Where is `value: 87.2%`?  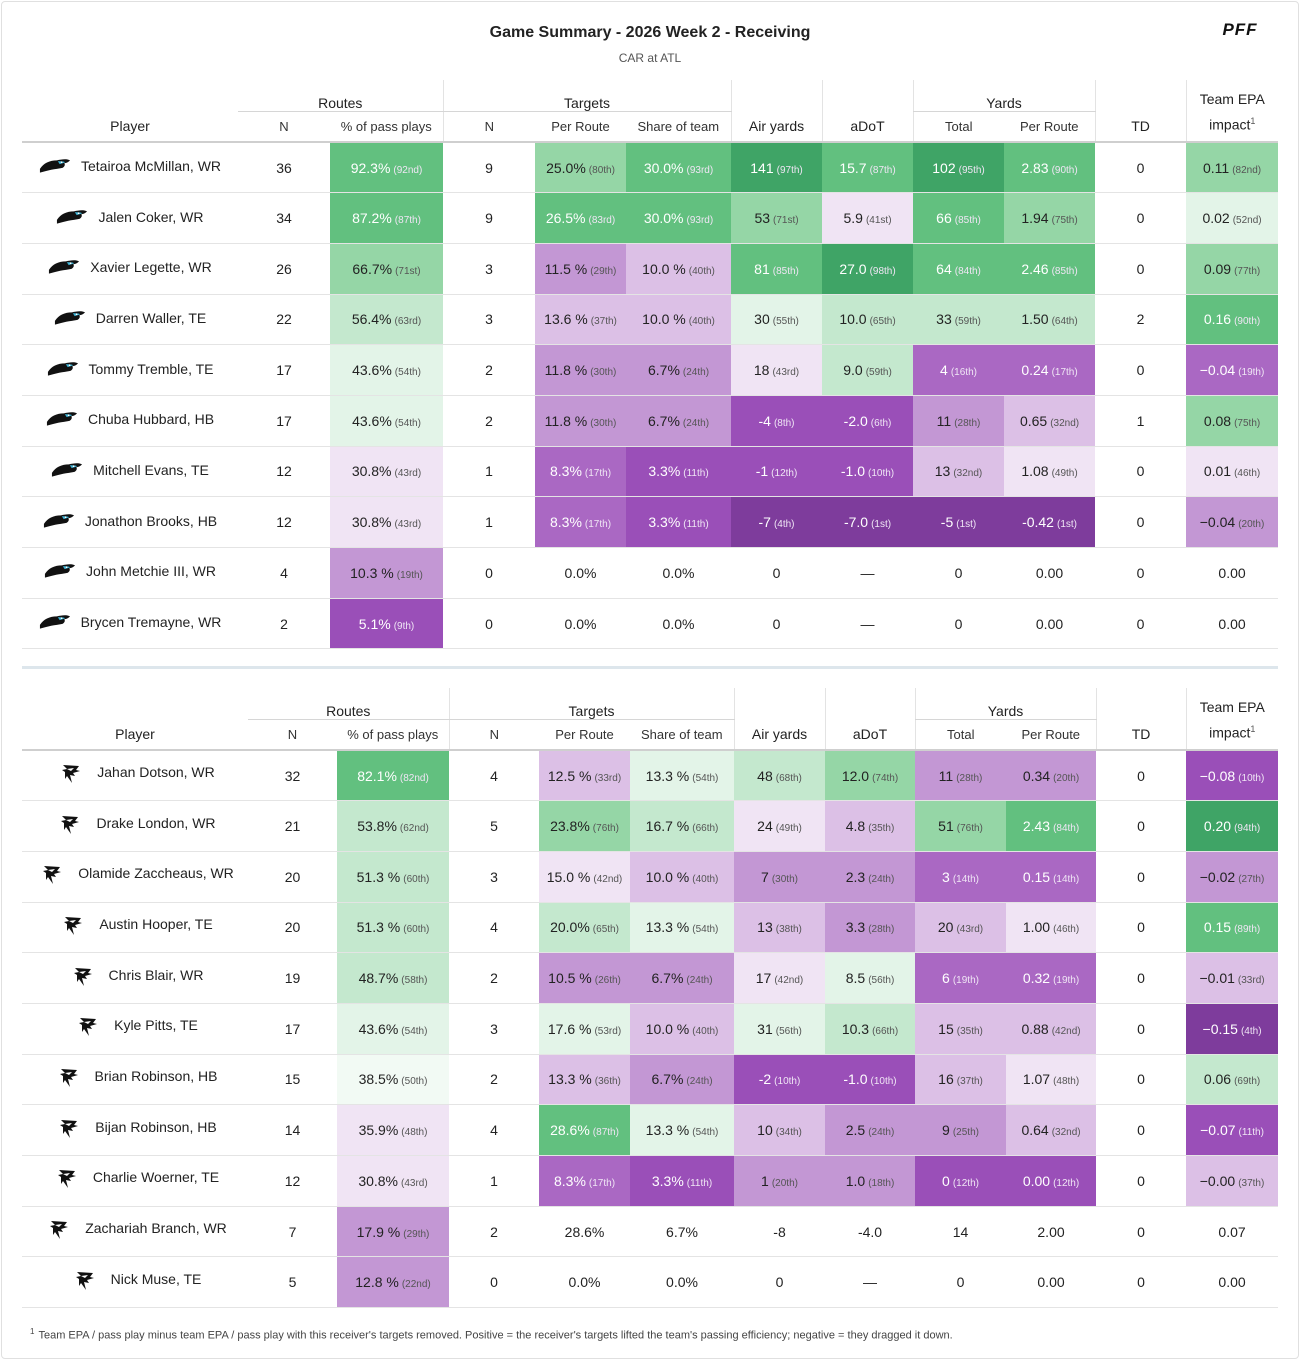
value: 87.2% is located at coordinates (372, 218).